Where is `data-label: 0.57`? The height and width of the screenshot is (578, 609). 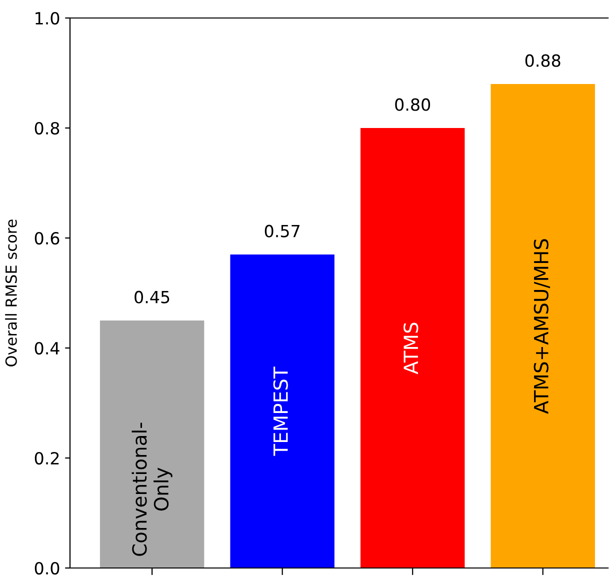
data-label: 0.57 is located at coordinates (282, 231).